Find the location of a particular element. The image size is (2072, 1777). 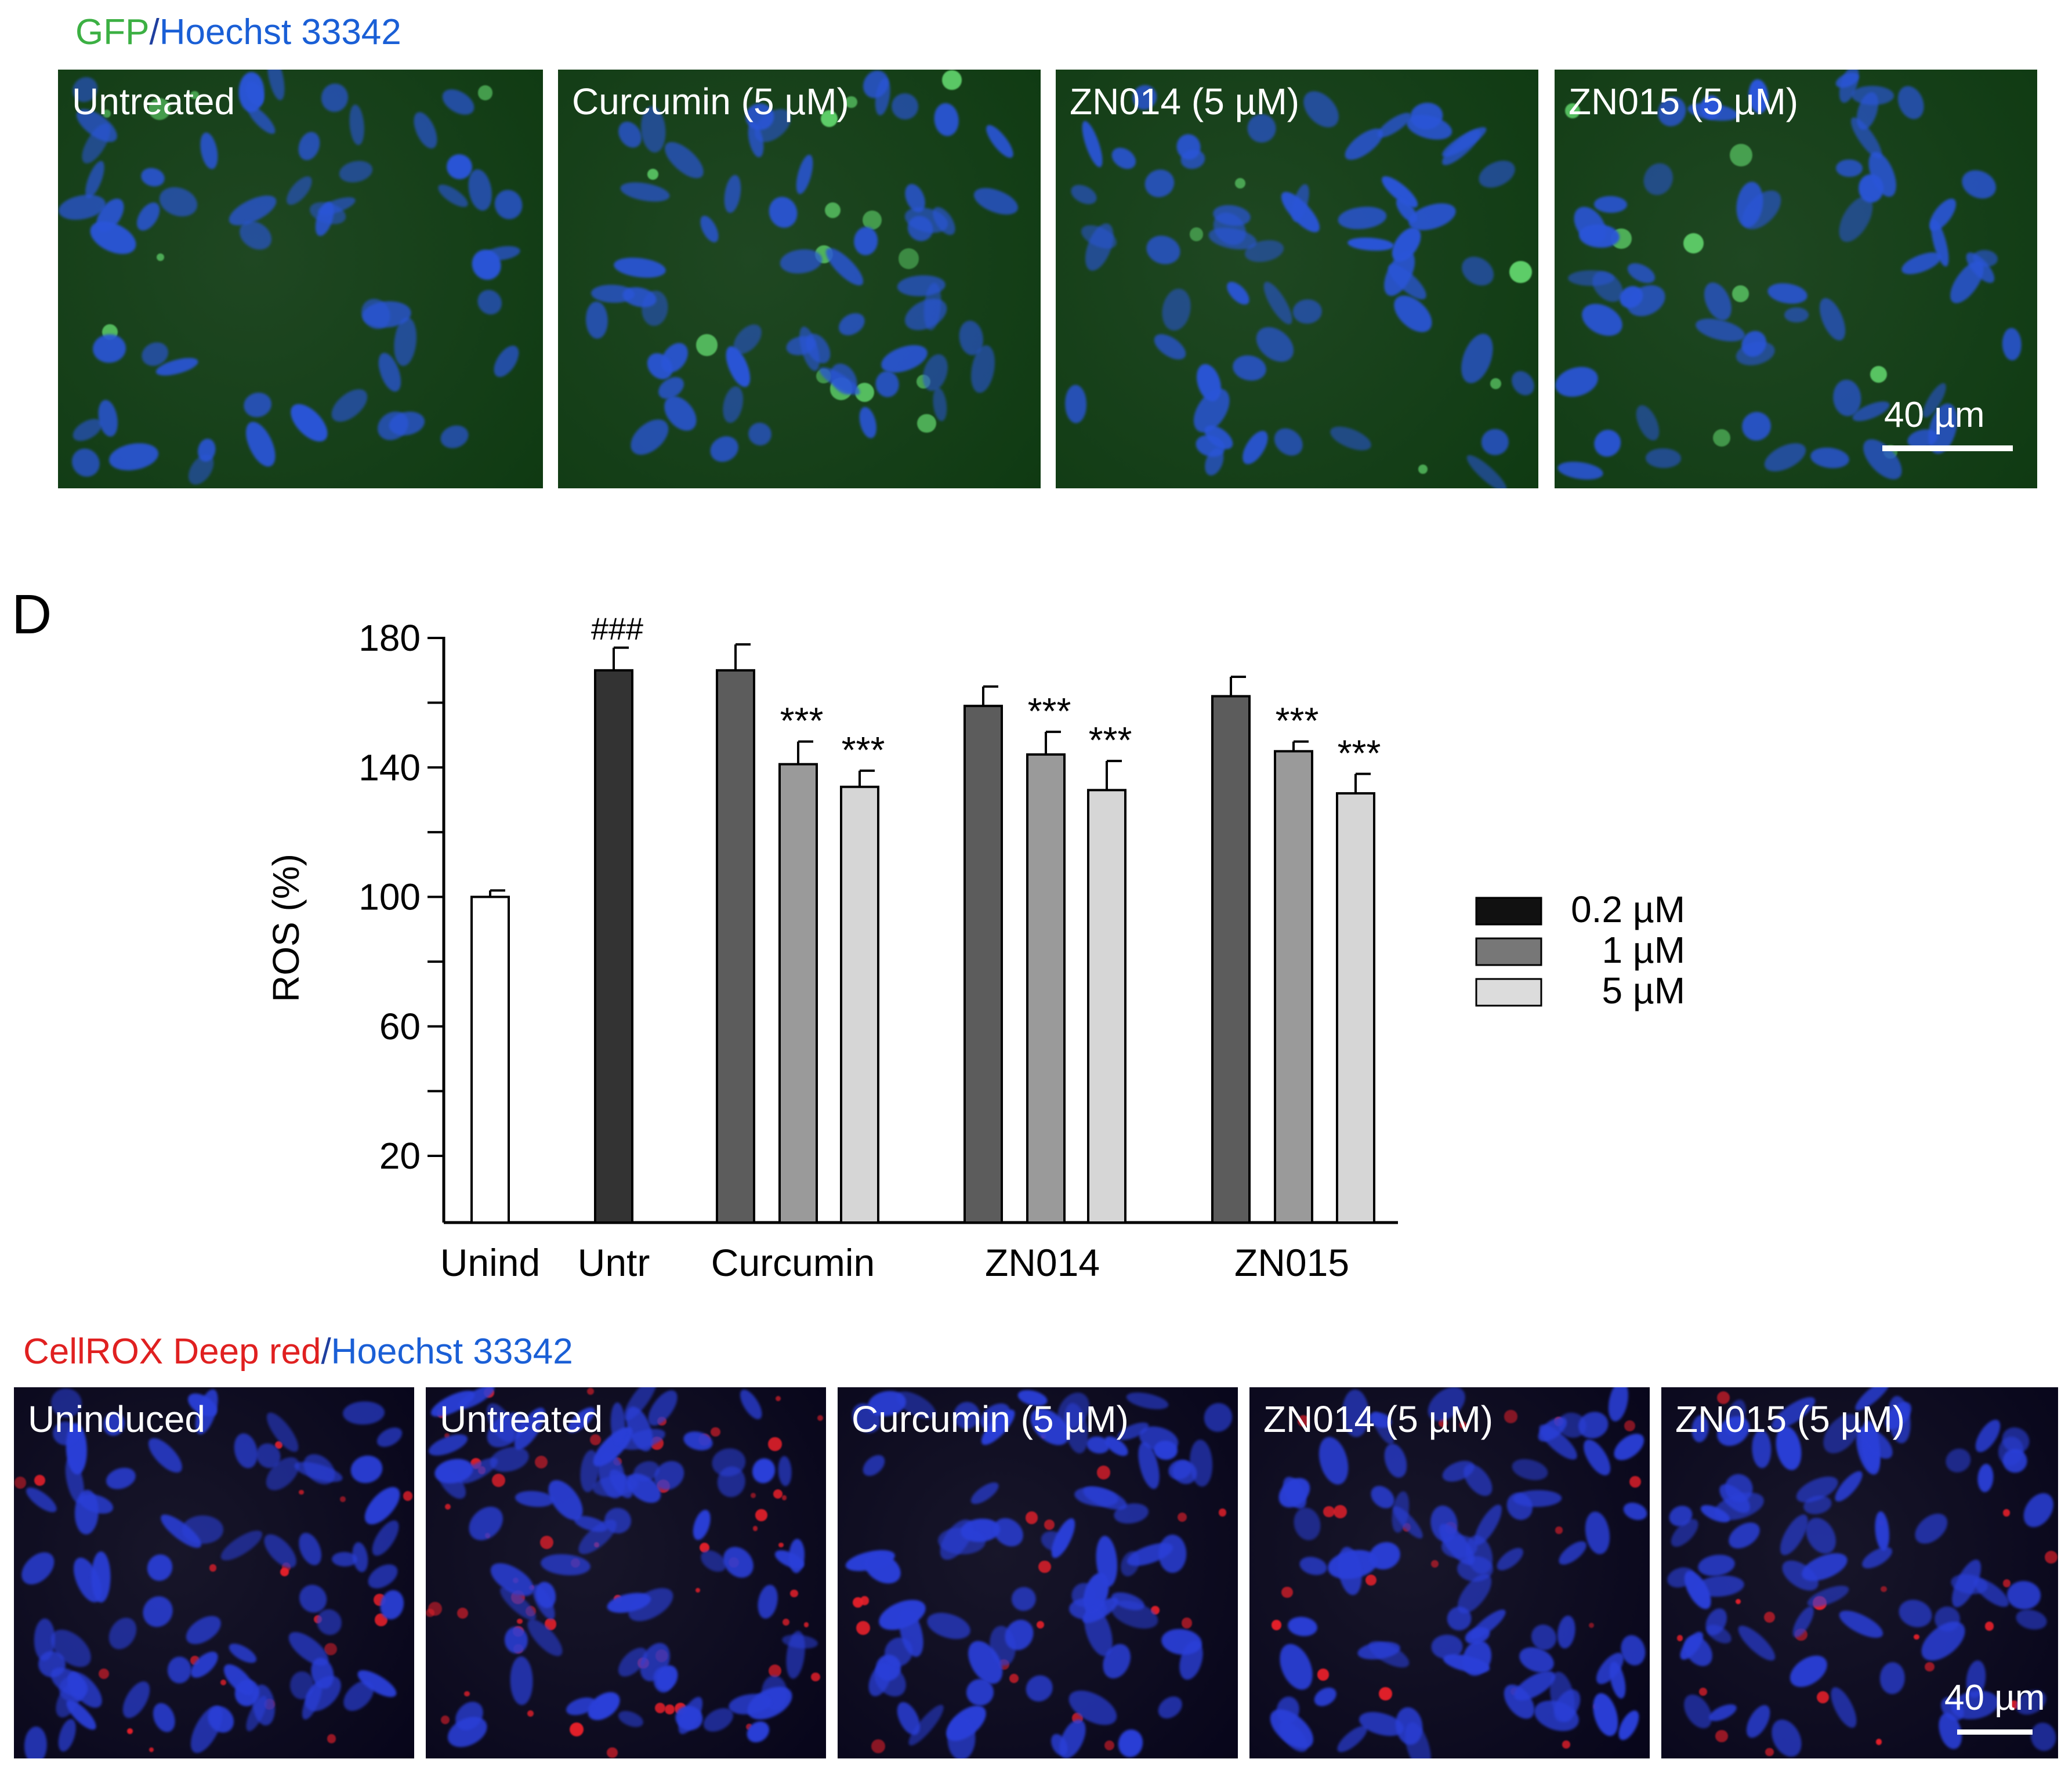

bottom-stain-label: CellROX Deep red/Hoechst 33342 is located at coordinates (298, 1351).